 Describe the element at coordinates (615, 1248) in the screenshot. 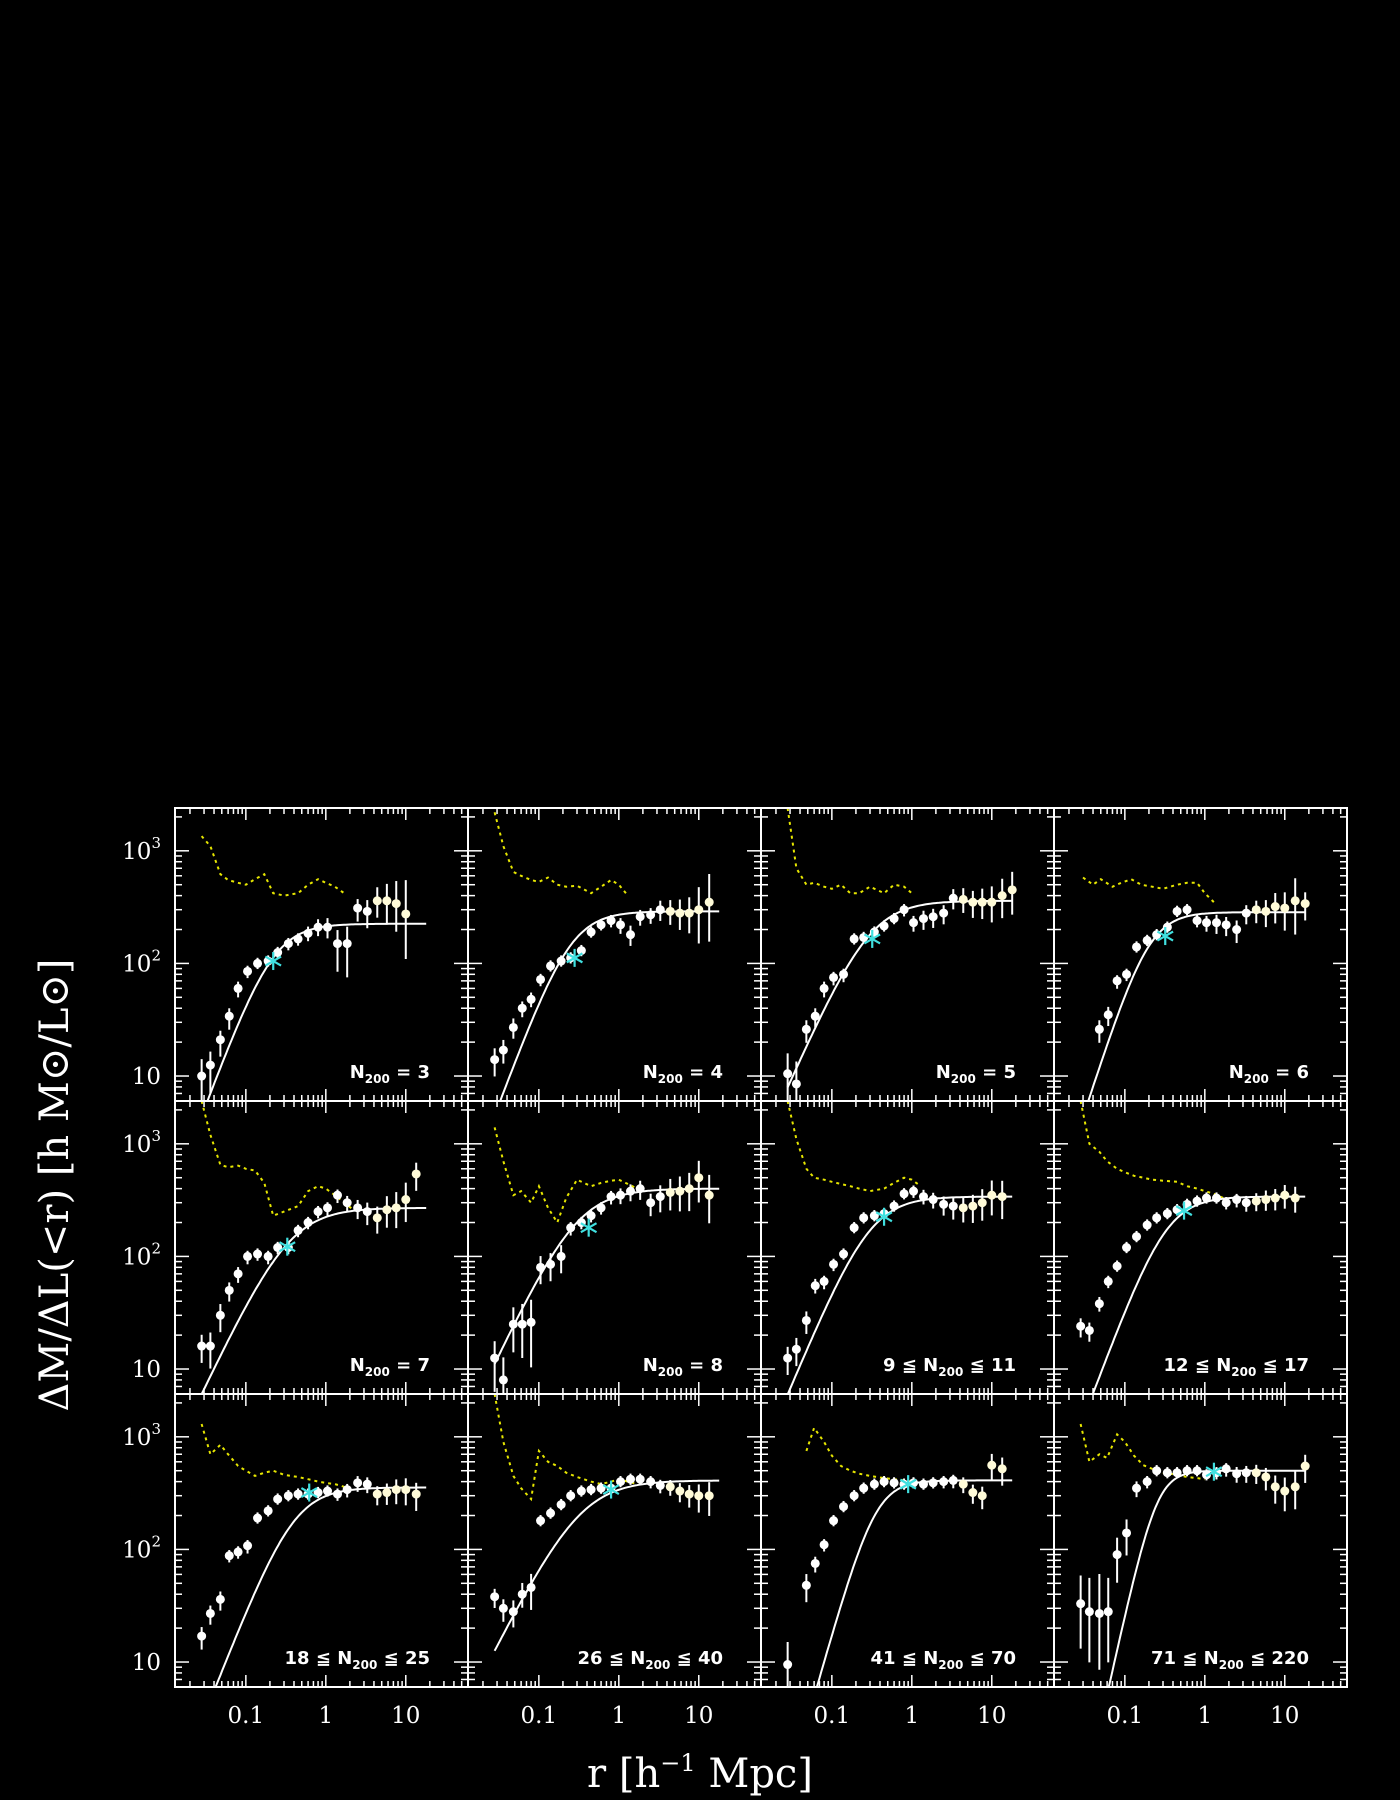

I see `panel-ticks` at that location.